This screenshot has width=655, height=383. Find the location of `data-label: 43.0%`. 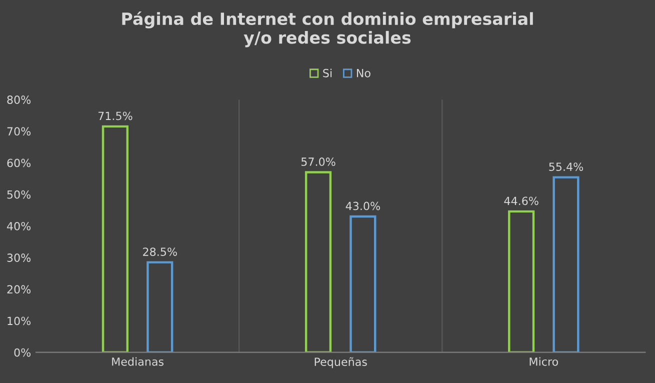

data-label: 43.0% is located at coordinates (363, 206).